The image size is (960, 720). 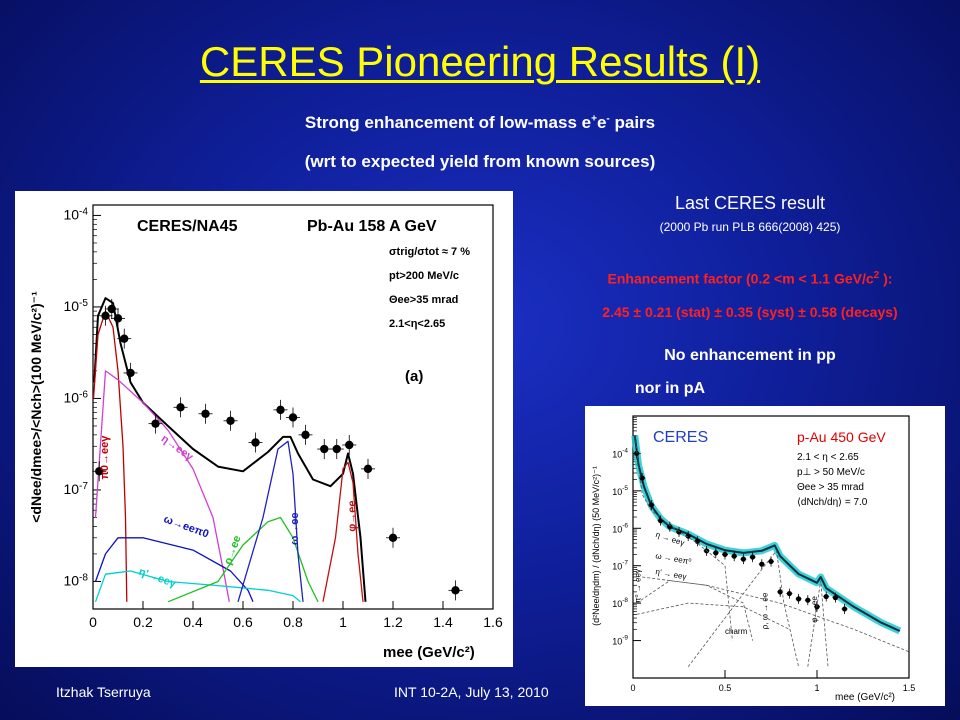 What do you see at coordinates (620, 453) in the screenshot?
I see `pau-ytick-label: 10⁻⁴` at bounding box center [620, 453].